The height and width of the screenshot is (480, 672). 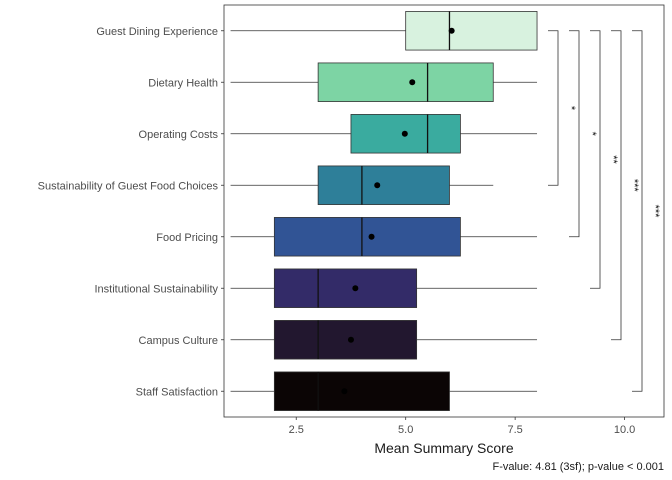 I want to click on y-tick-label: Operating Costs, so click(x=179, y=135).